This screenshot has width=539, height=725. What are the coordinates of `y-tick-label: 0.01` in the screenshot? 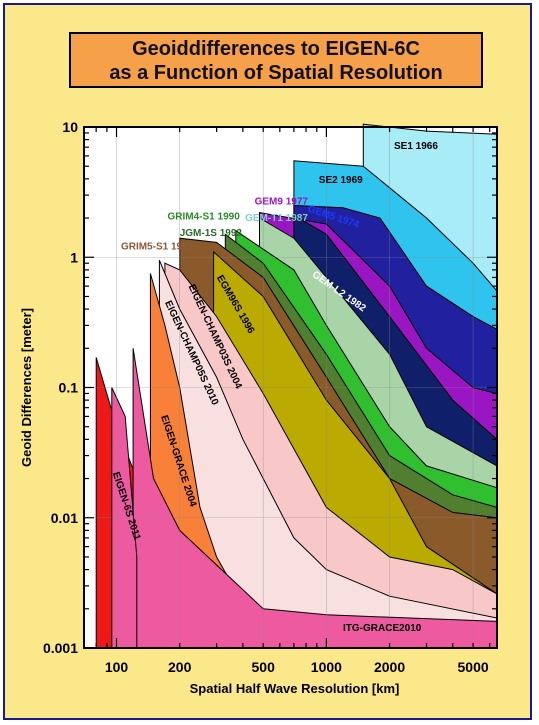 It's located at (64, 518).